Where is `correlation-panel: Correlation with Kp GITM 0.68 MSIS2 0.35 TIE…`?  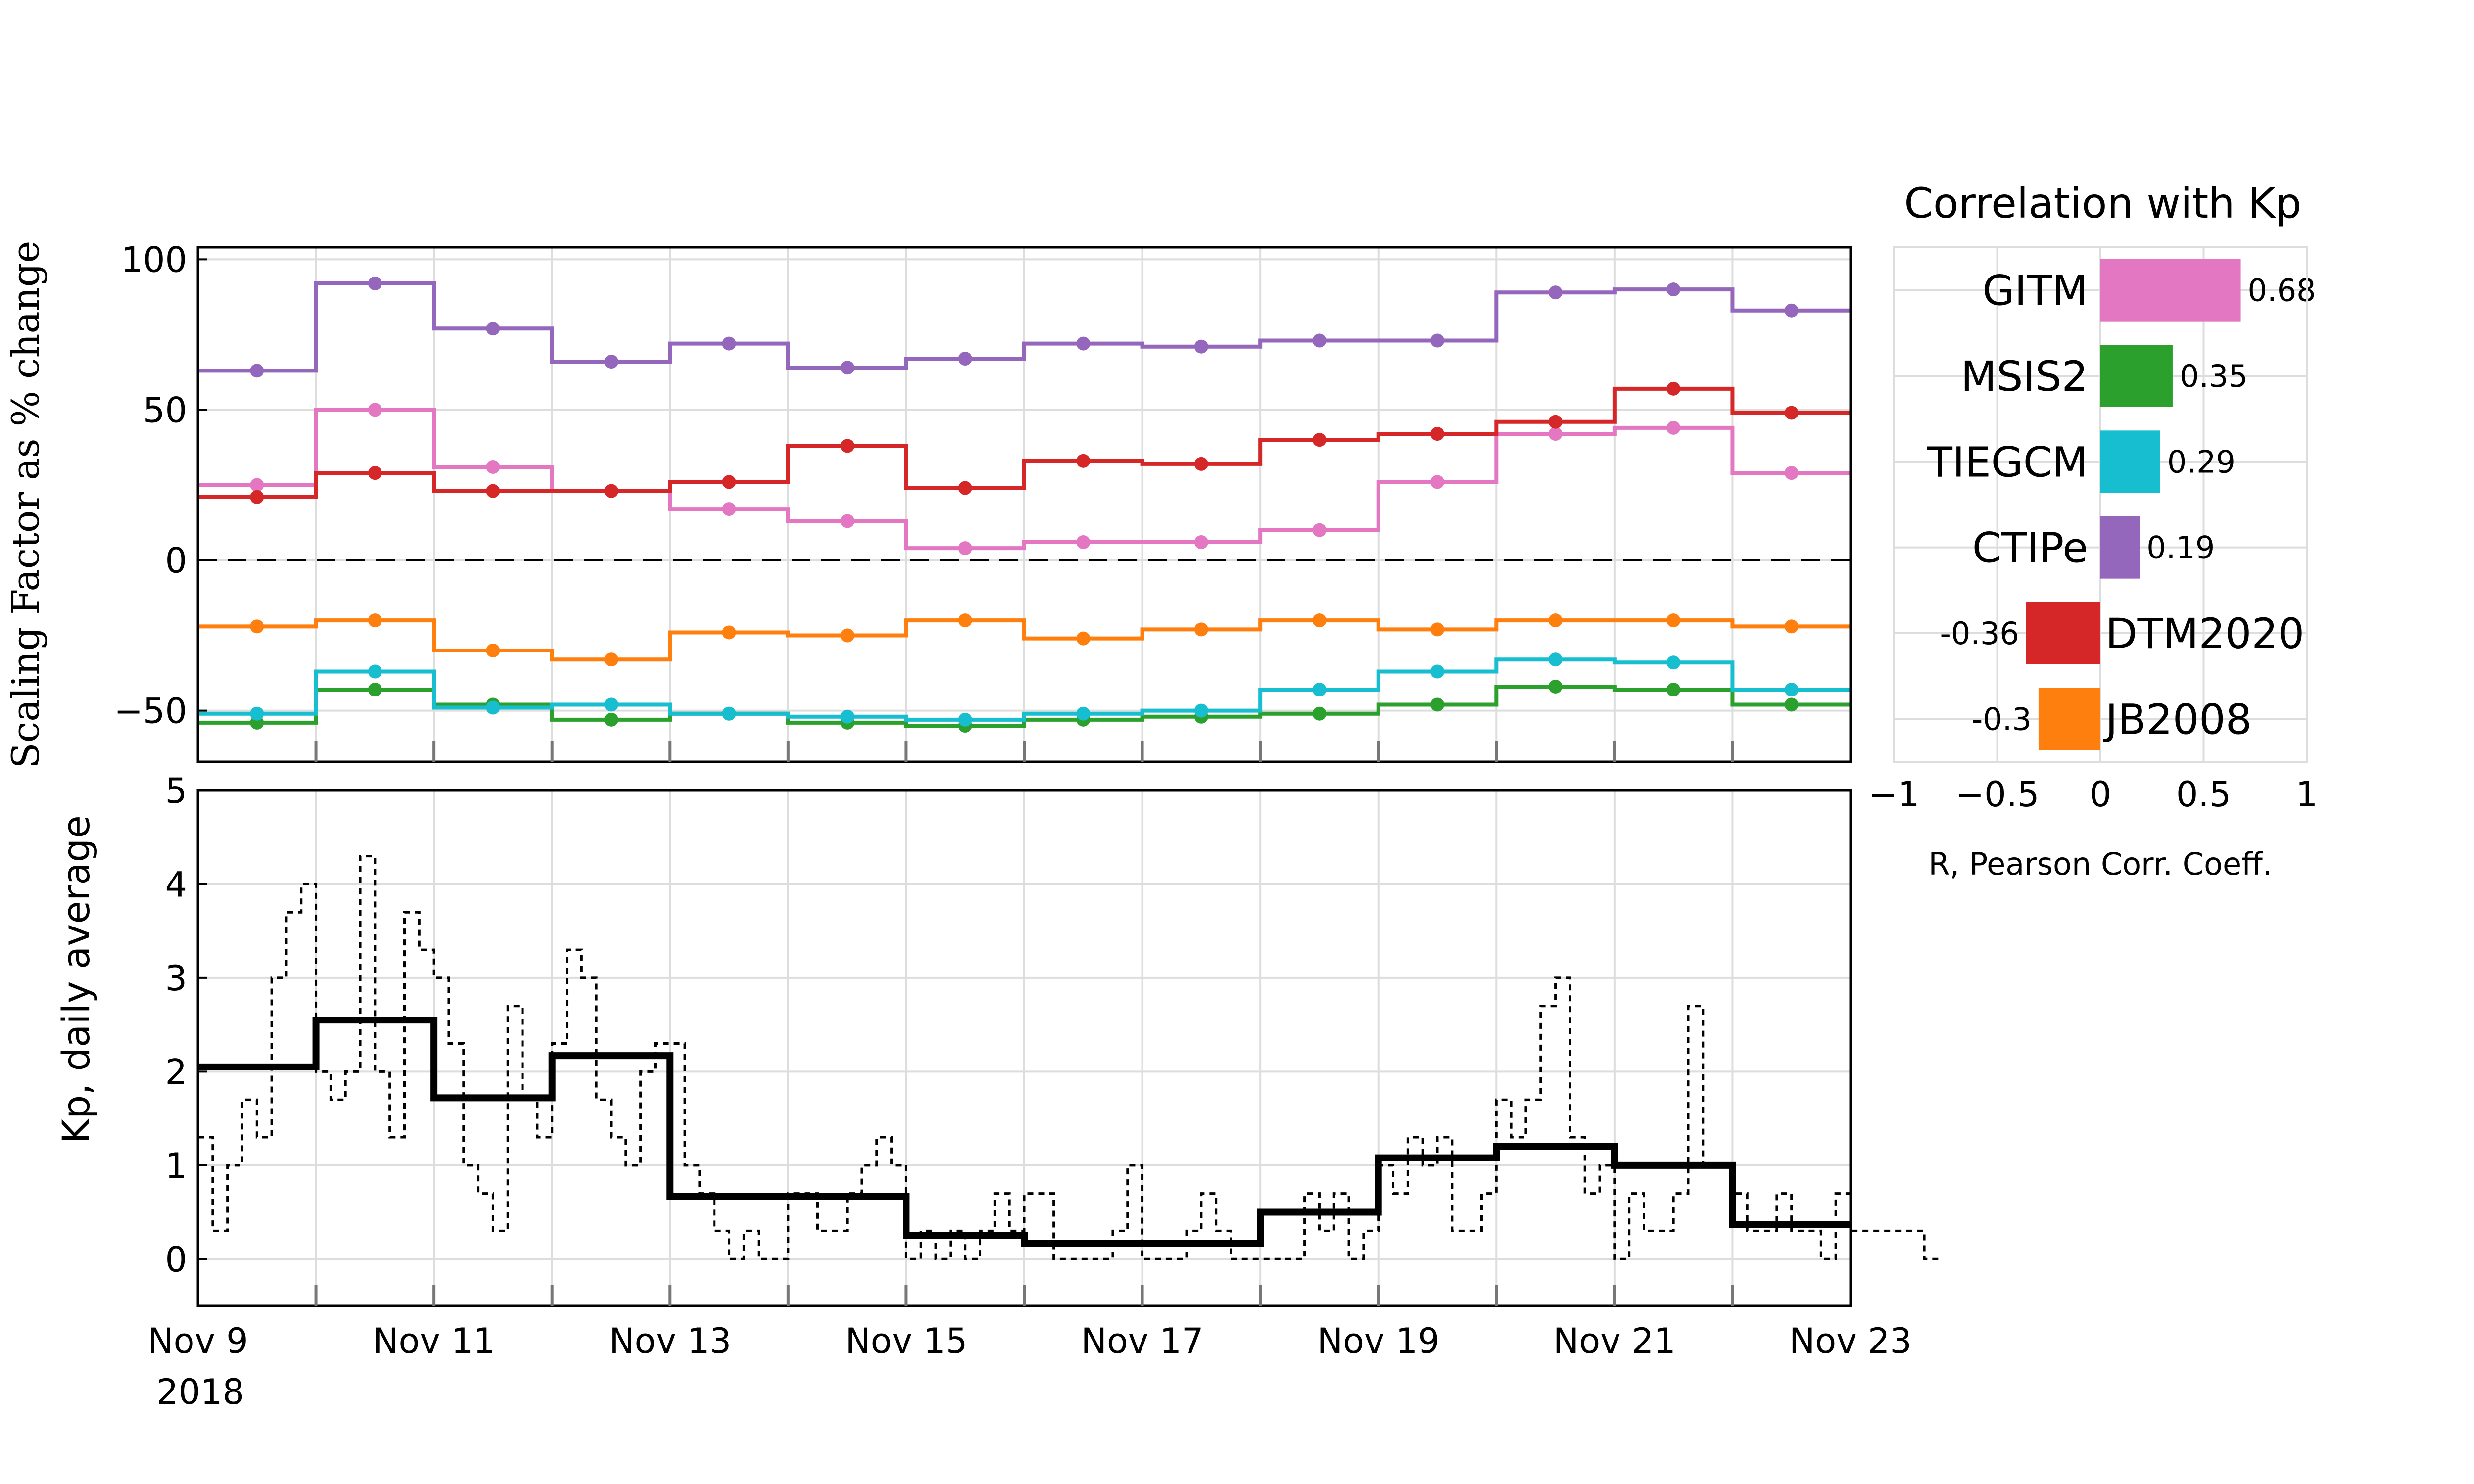 correlation-panel: Correlation with Kp GITM 0.68 MSIS2 0.35 TIE… is located at coordinates (2093, 530).